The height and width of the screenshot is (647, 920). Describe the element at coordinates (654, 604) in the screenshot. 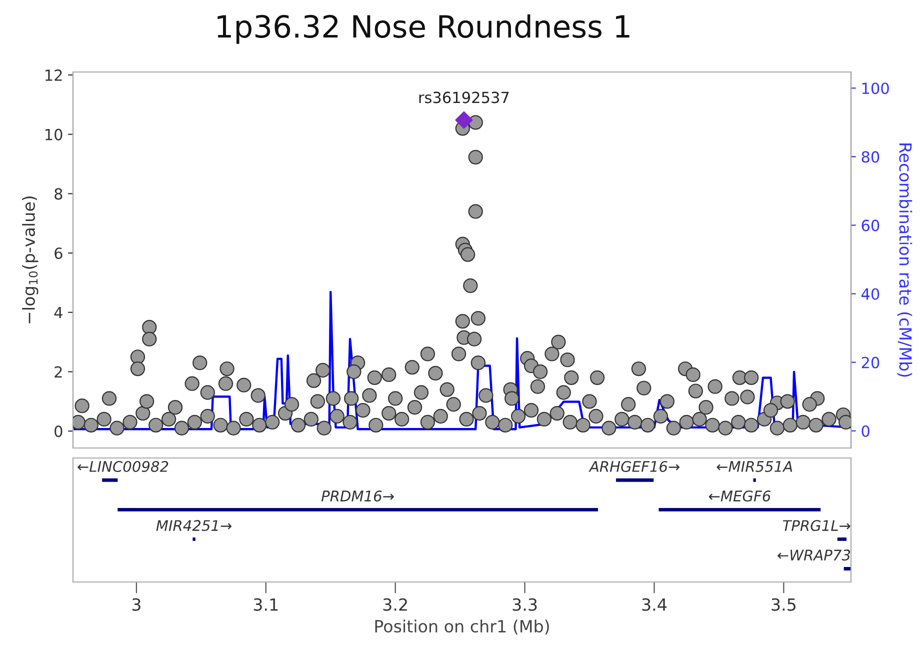

I see `x-tick-label: 3.4` at that location.